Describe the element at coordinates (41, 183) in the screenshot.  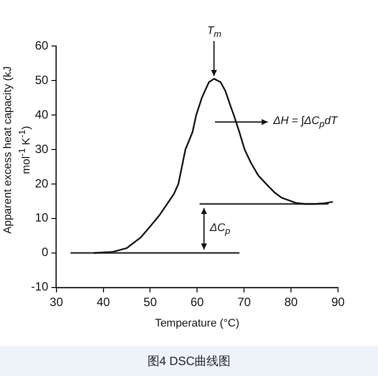
I see `y-tick-label: 20` at that location.